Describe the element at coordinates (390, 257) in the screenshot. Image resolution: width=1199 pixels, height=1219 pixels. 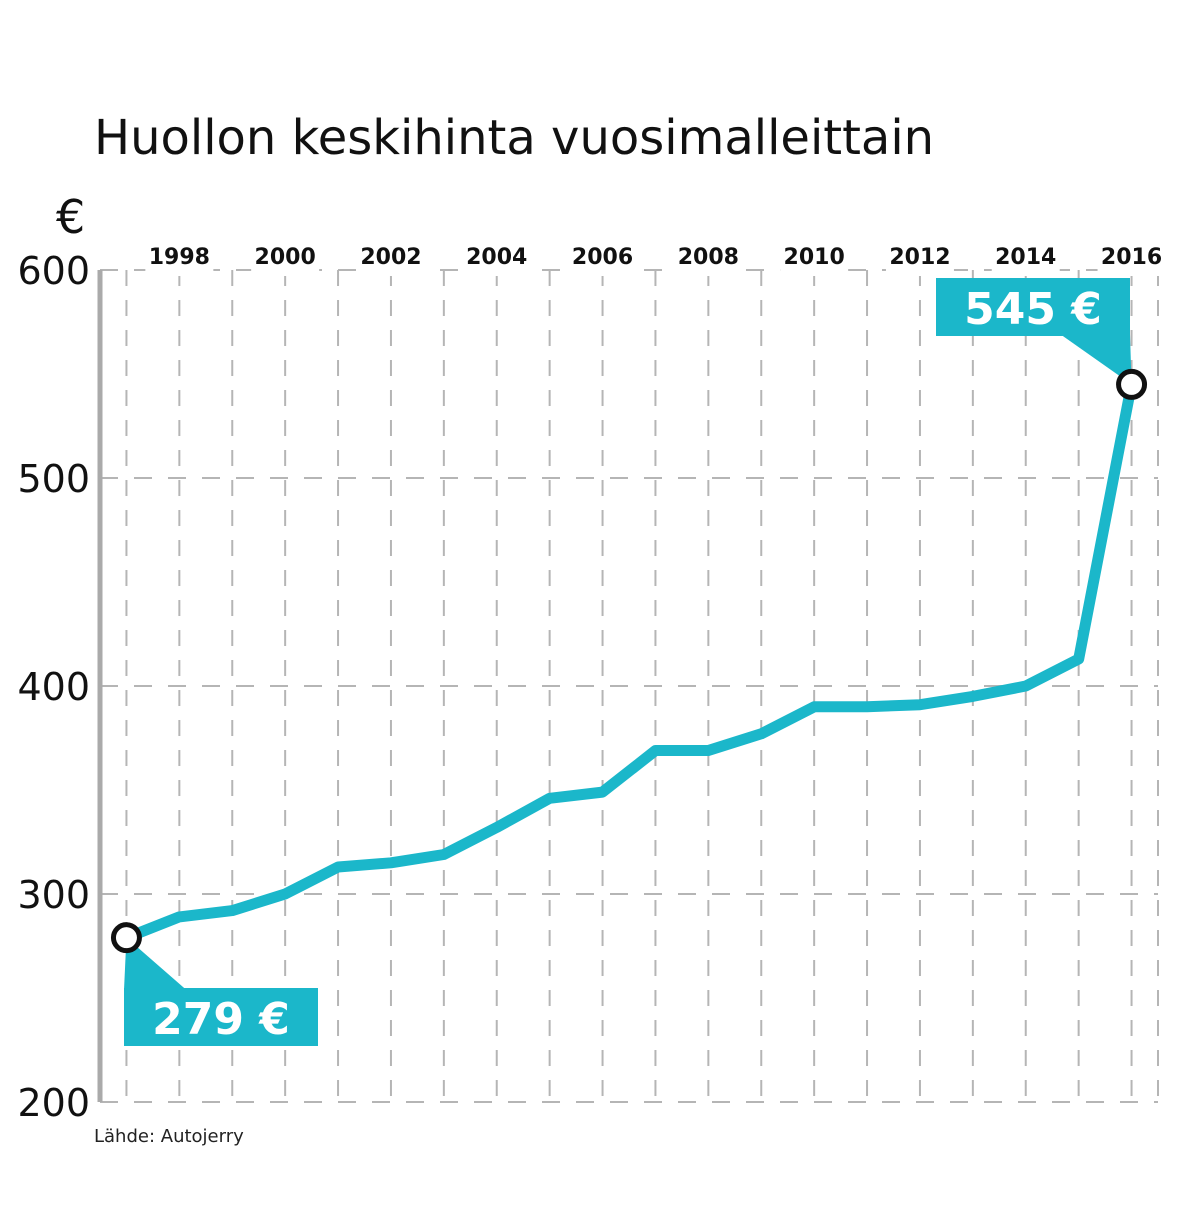
I see `x-tick-label: 2002` at that location.